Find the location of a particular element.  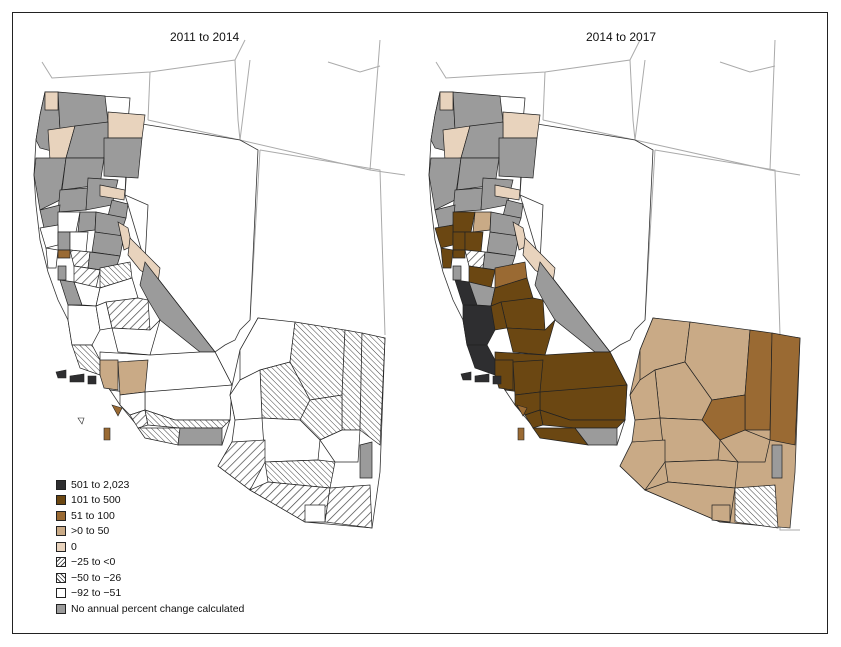

legend-label: 501 to 2,023 is located at coordinates (100, 484).